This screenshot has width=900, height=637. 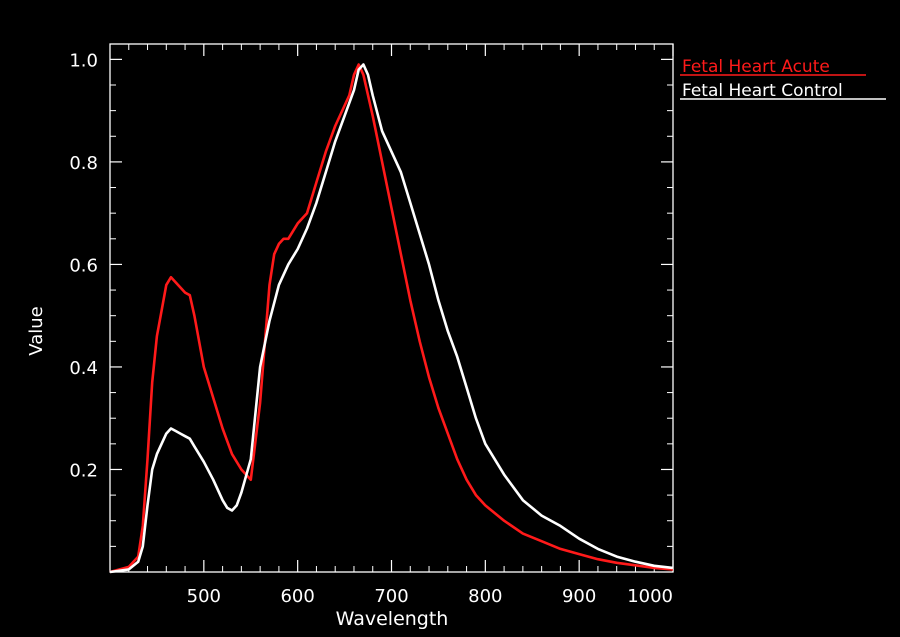 I want to click on y-tick-label: 0.4, so click(x=83, y=368).